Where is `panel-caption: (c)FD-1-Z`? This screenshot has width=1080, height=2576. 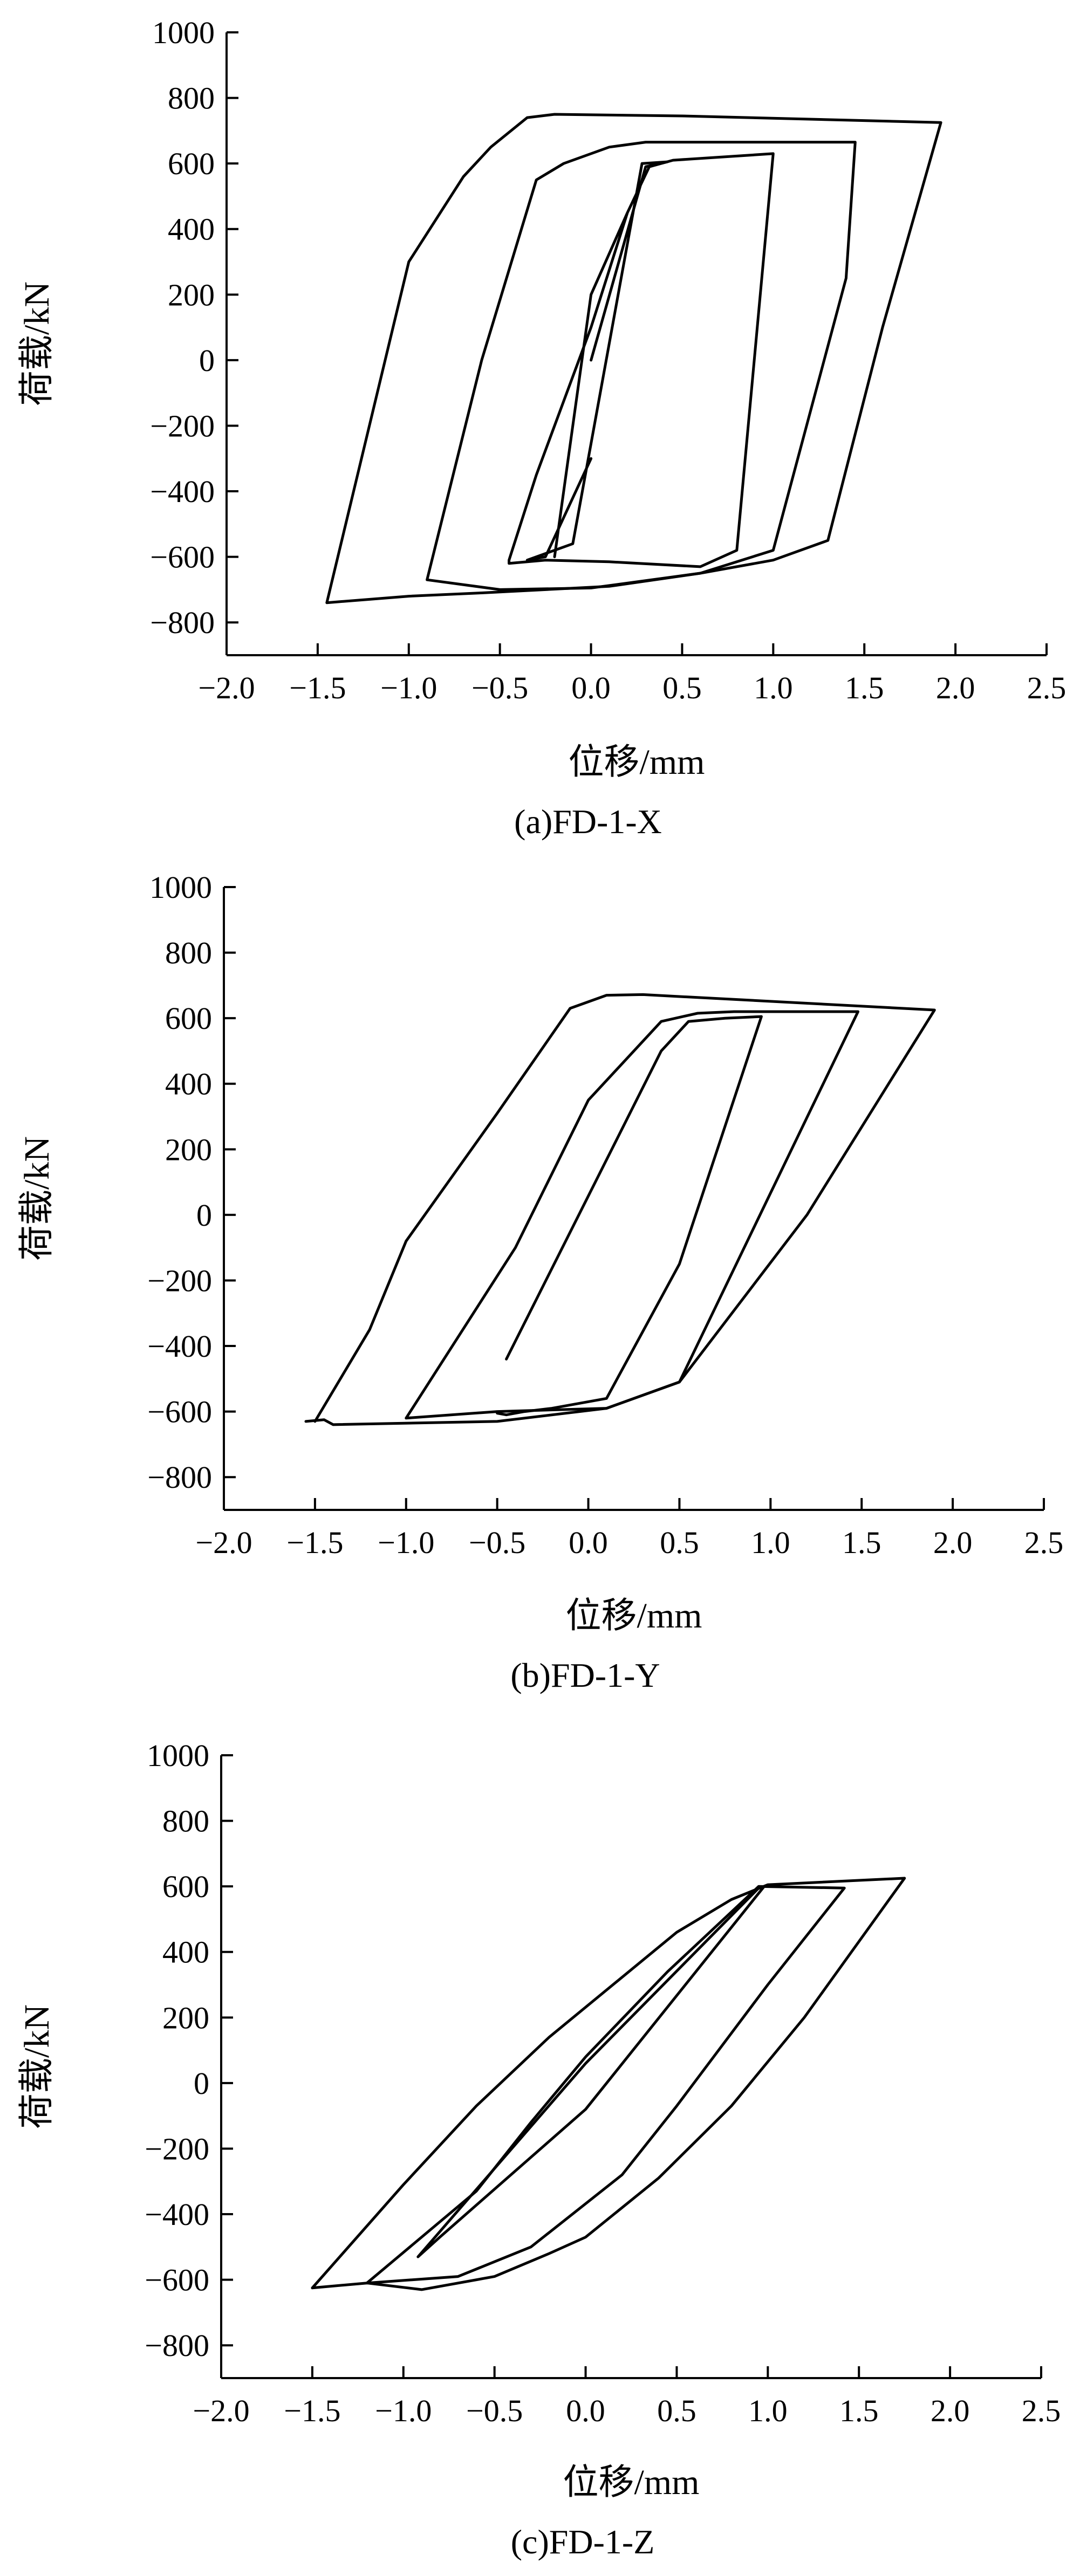
panel-caption: (c)FD-1-Z is located at coordinates (583, 2542).